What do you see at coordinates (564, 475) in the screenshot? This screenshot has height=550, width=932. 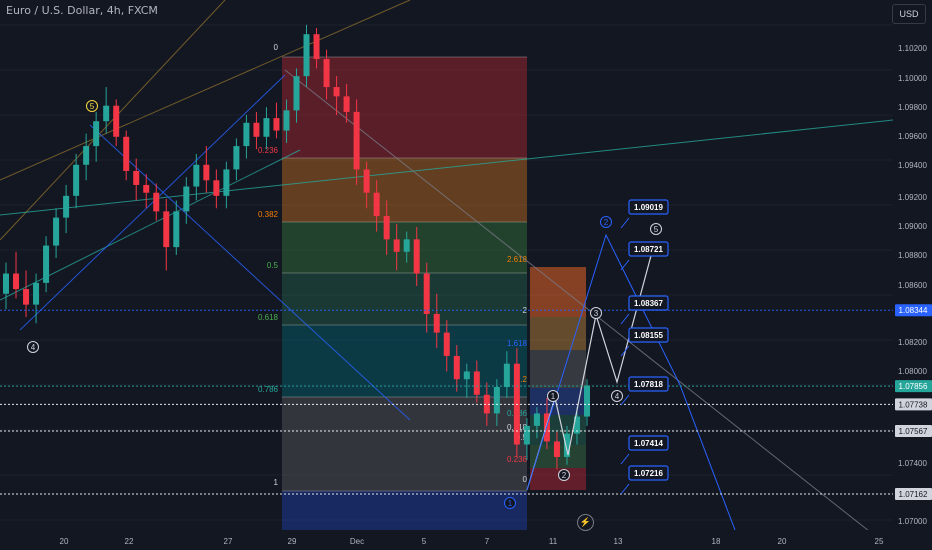 I see `wave-label: 2` at bounding box center [564, 475].